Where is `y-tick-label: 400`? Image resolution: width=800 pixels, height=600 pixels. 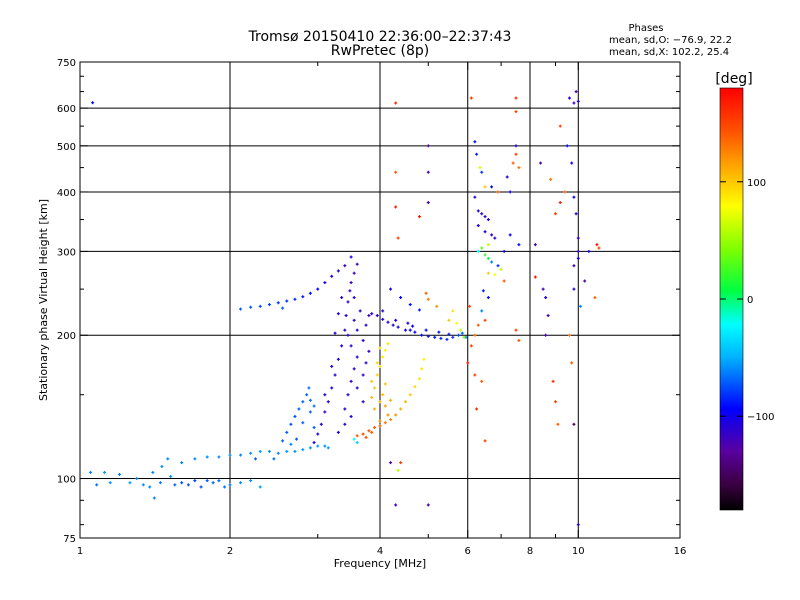 y-tick-label: 400 is located at coordinates (66, 193).